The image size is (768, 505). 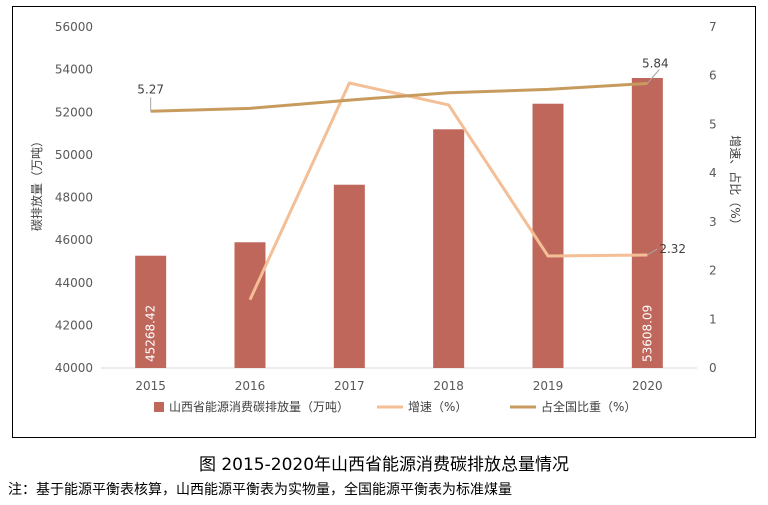 I want to click on x-tick-label: 2020, so click(x=647, y=386).